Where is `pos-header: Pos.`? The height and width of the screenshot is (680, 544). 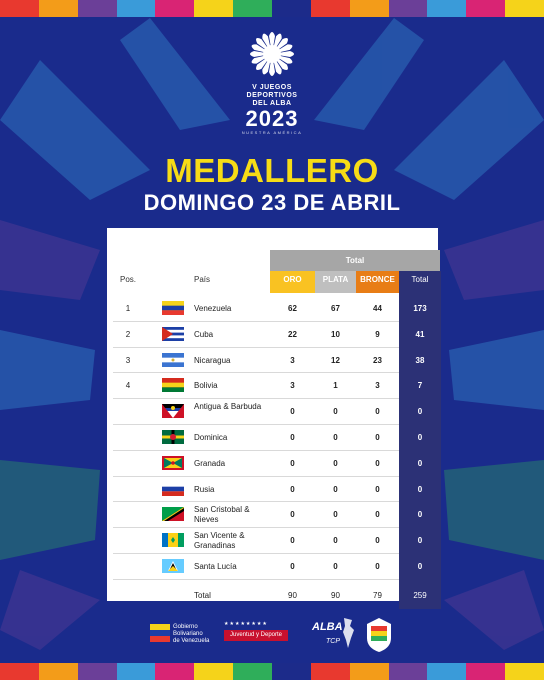 pos-header: Pos. is located at coordinates (127, 279).